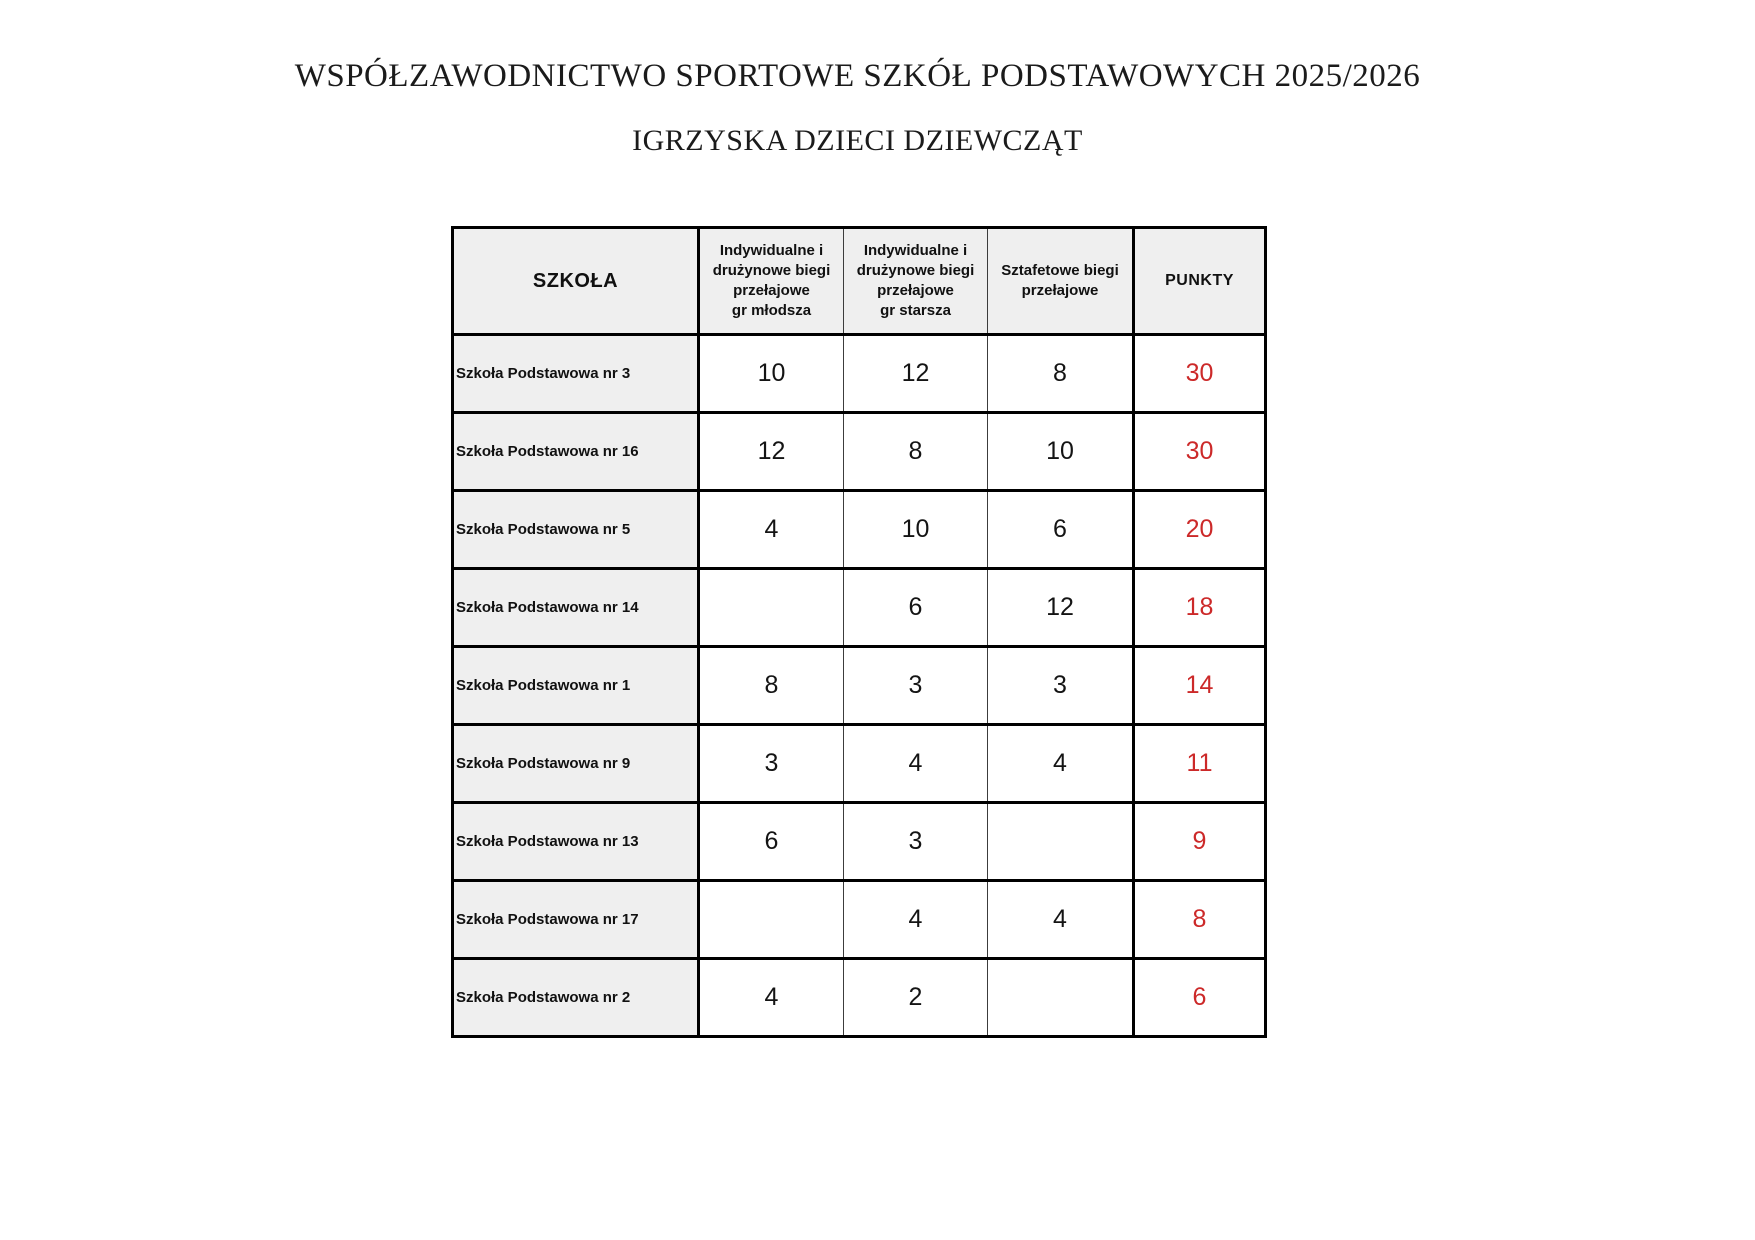  I want to click on sztafetowe-points-cell: 12, so click(1060, 607).